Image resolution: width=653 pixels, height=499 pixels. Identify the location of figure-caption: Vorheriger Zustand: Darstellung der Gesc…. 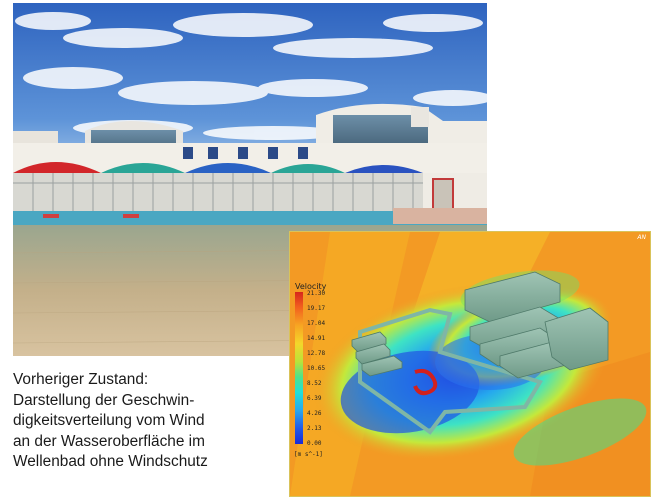
(148, 421).